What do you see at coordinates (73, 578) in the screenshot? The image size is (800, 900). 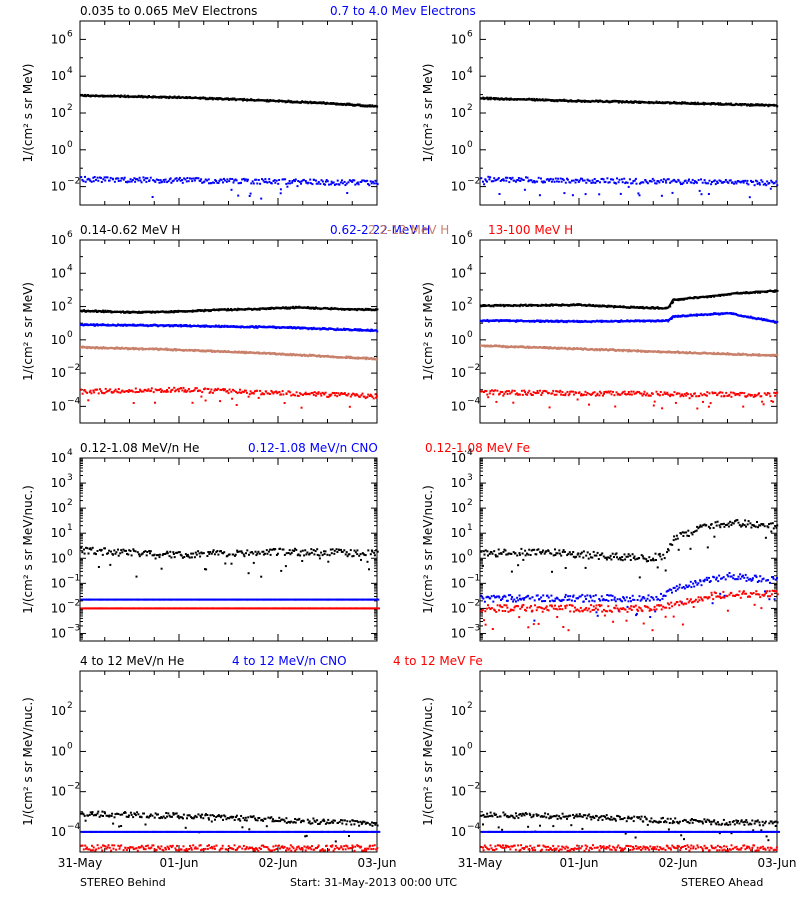 I see `y-tick-exponent: −1` at bounding box center [73, 578].